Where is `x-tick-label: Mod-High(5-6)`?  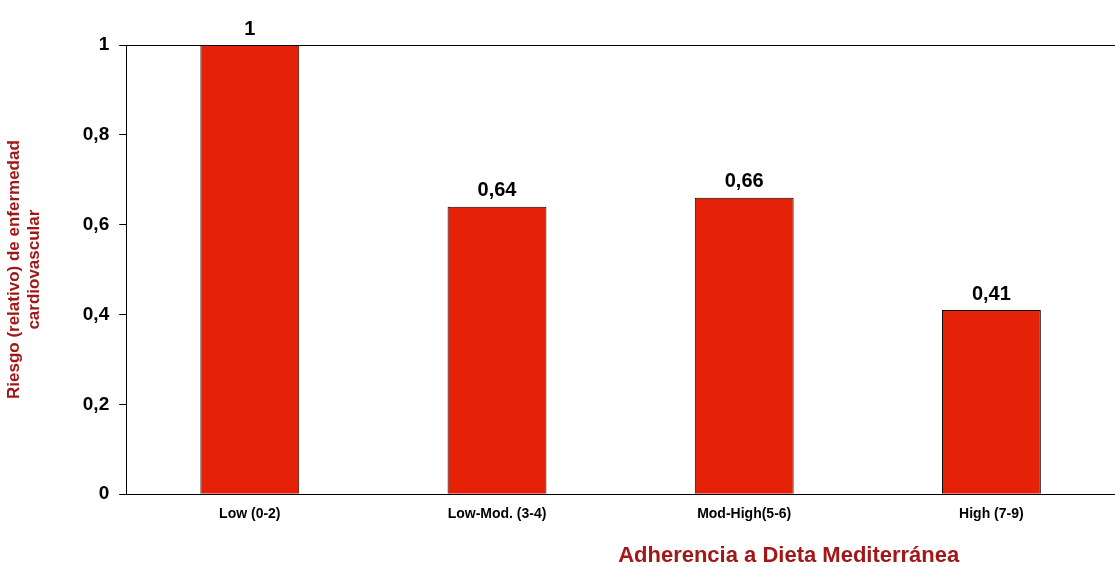 x-tick-label: Mod-High(5-6) is located at coordinates (744, 513).